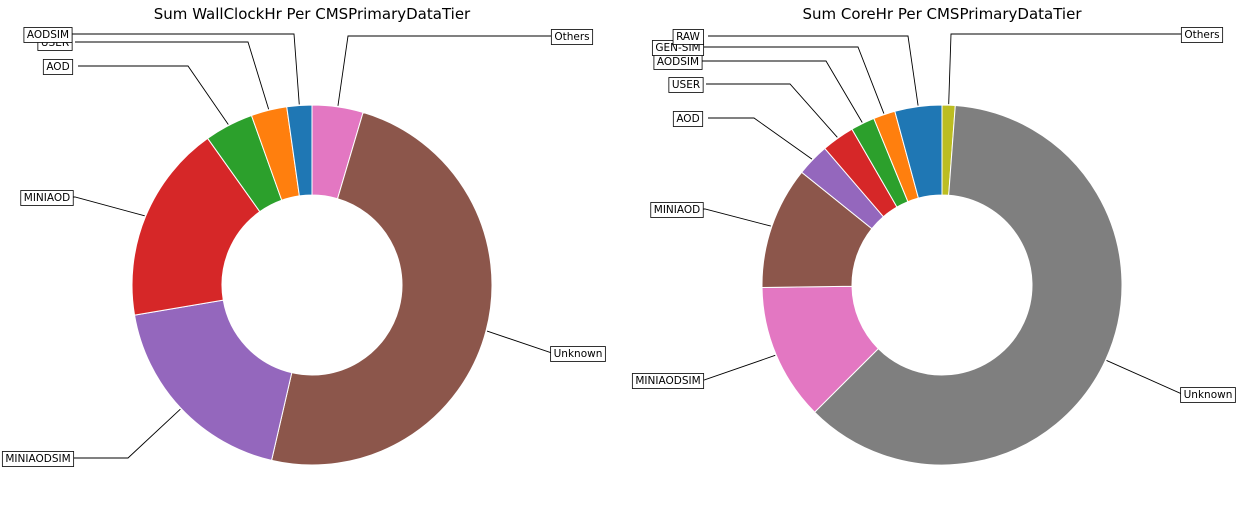 The height and width of the screenshot is (518, 1238). I want to click on slice-label-raw: RAW, so click(688, 37).